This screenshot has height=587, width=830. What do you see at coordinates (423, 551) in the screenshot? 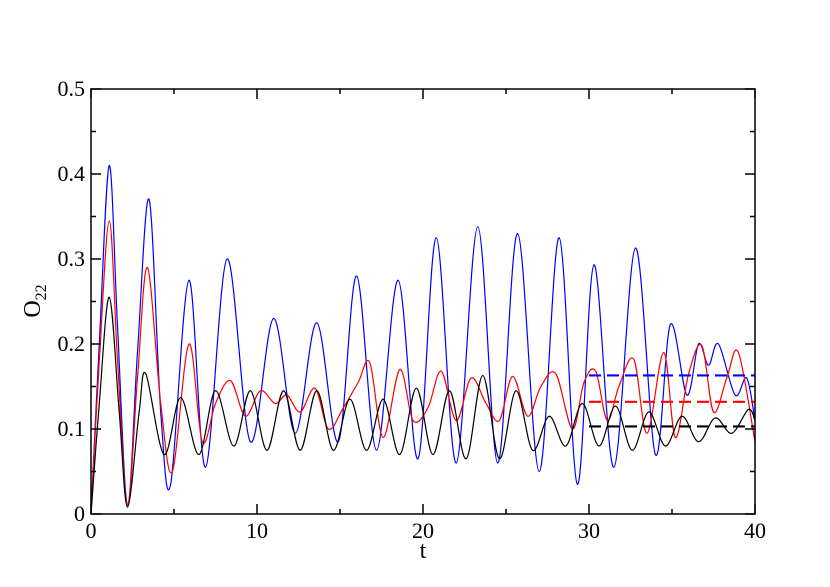
I see `x-axis-label: t` at bounding box center [423, 551].